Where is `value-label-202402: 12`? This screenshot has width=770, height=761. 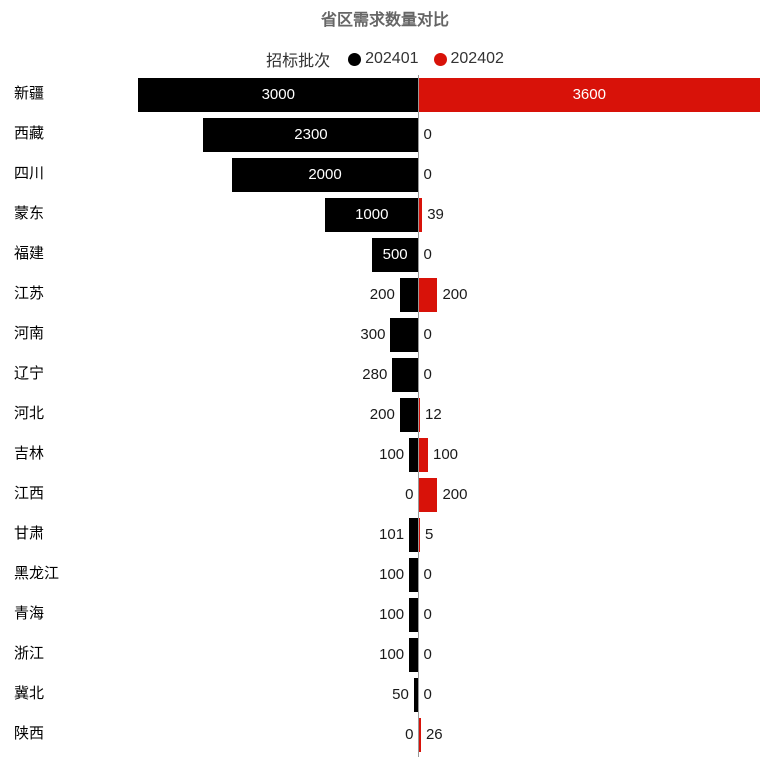 value-label-202402: 12 is located at coordinates (433, 414).